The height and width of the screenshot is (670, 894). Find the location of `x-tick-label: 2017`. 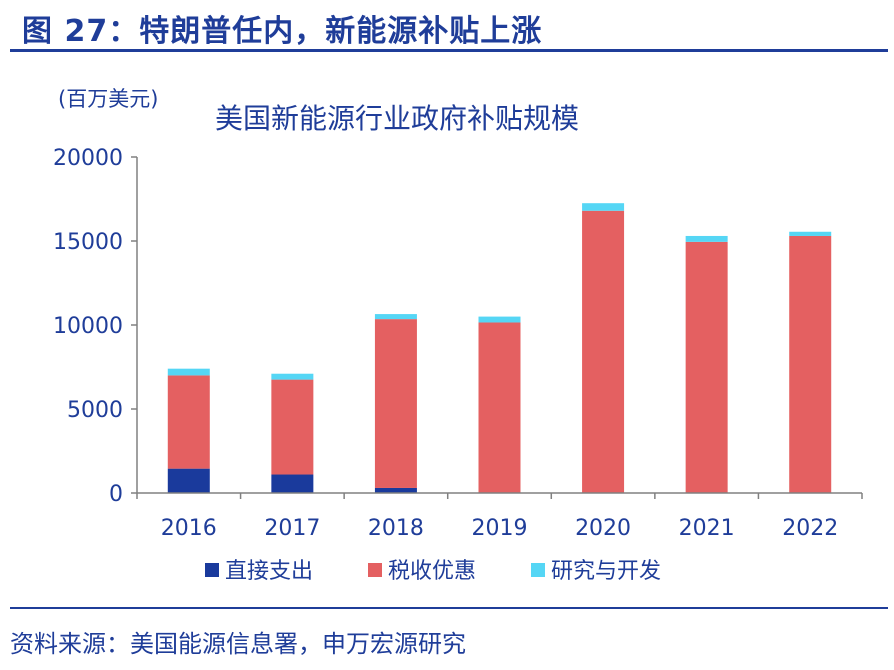

x-tick-label: 2017 is located at coordinates (292, 528).